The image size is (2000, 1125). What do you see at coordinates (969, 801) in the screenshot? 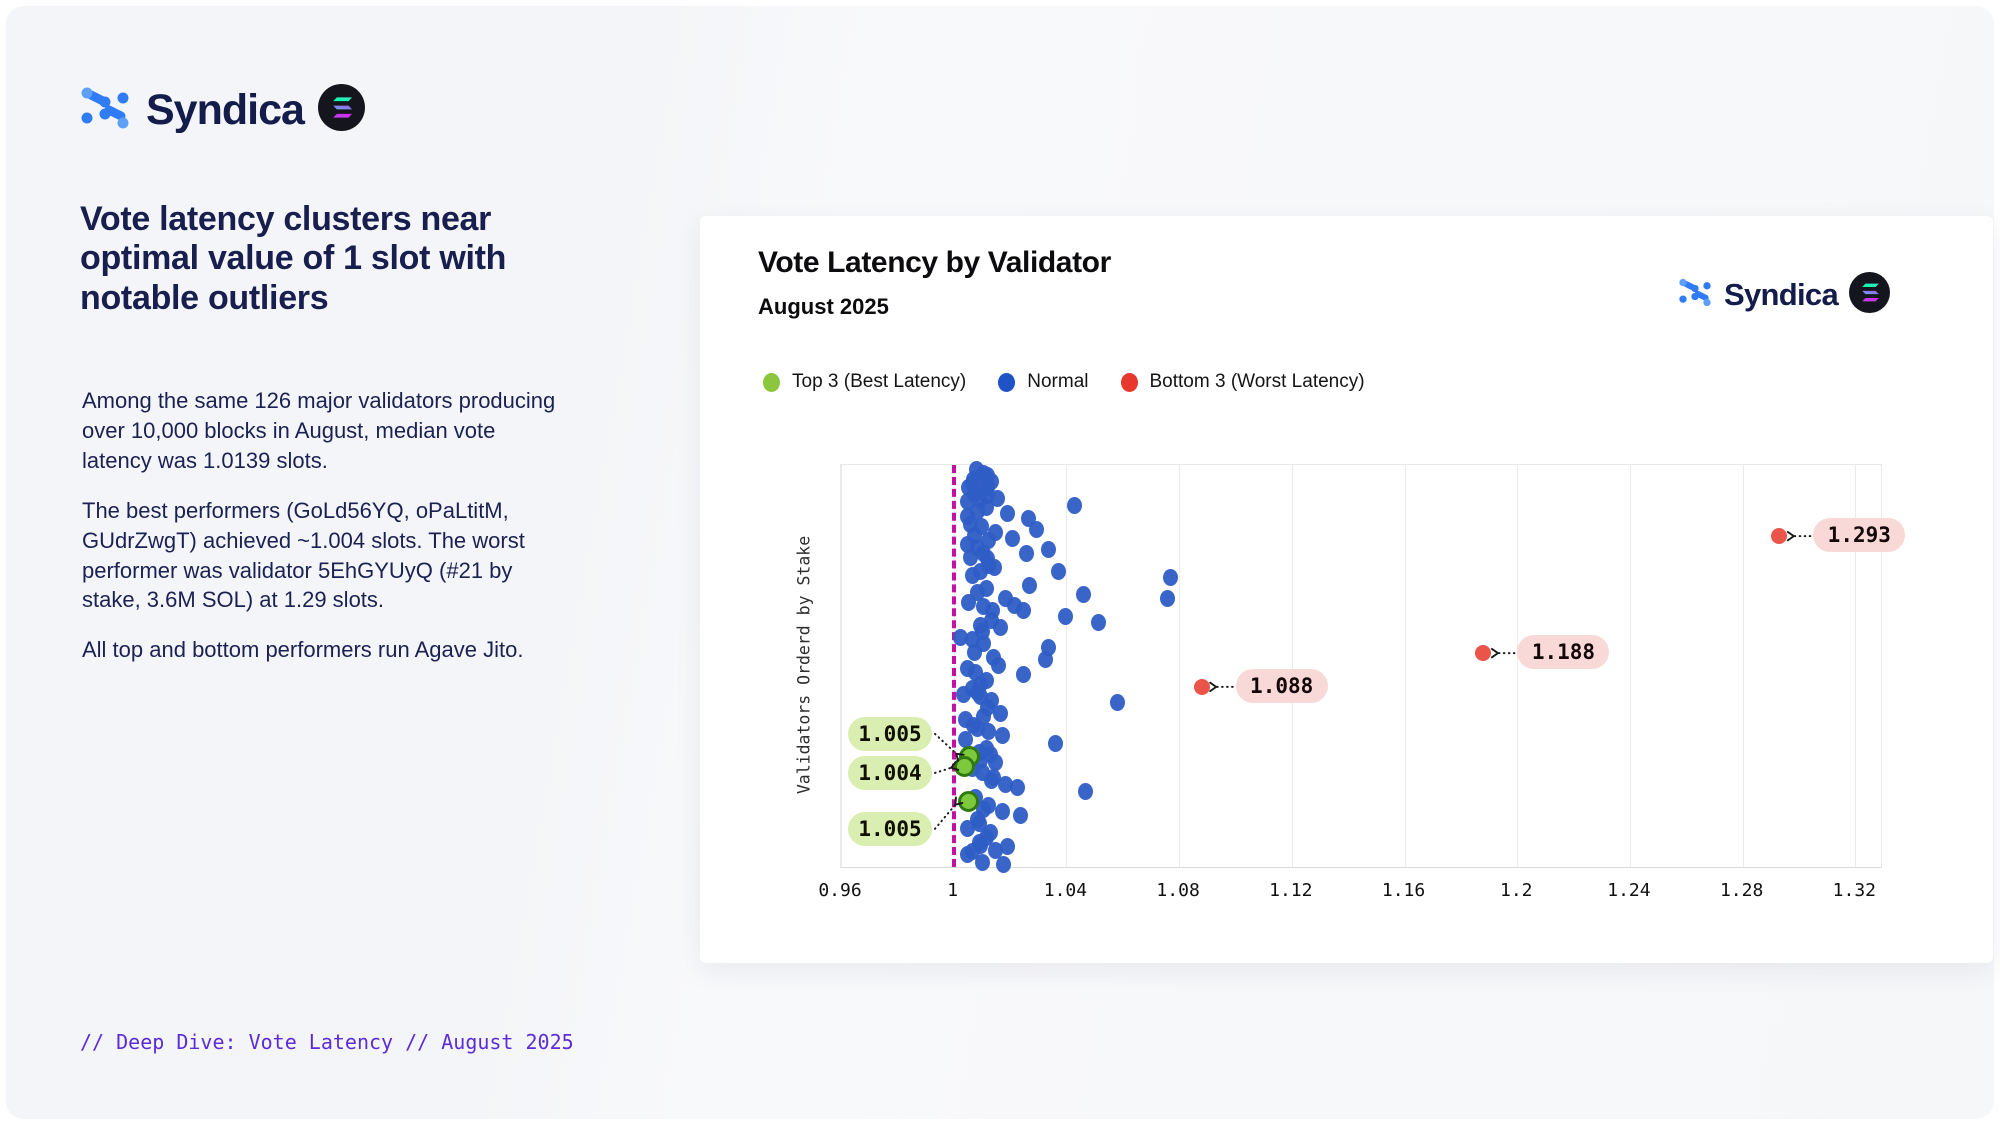
I see `scatter-point-top3` at bounding box center [969, 801].